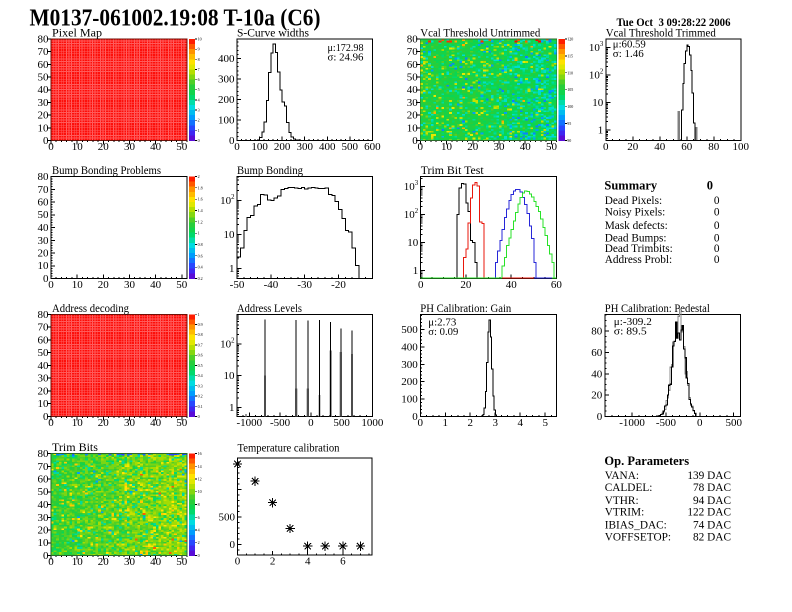  I want to click on svg-text: VOFFSETOP:, so click(638, 538).